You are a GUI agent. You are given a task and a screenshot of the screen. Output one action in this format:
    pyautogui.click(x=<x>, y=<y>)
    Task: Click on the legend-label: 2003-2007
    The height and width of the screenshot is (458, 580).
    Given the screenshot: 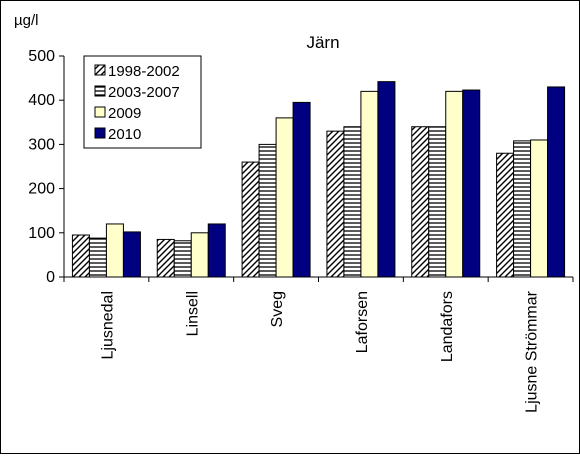 What is the action you would take?
    pyautogui.click(x=144, y=92)
    